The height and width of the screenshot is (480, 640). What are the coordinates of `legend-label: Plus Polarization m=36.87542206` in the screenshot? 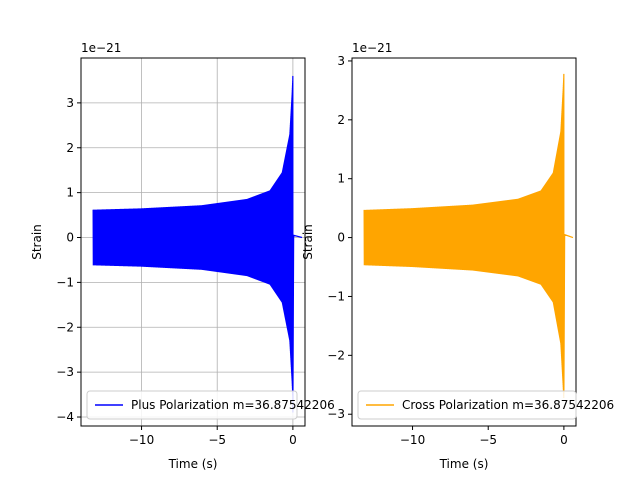 It's located at (233, 405).